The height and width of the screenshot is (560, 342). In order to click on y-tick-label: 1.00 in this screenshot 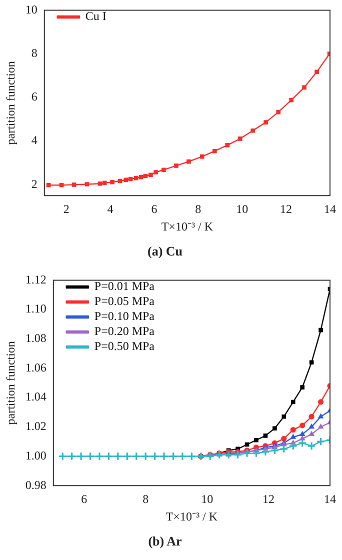, I will do `click(35, 455)`.